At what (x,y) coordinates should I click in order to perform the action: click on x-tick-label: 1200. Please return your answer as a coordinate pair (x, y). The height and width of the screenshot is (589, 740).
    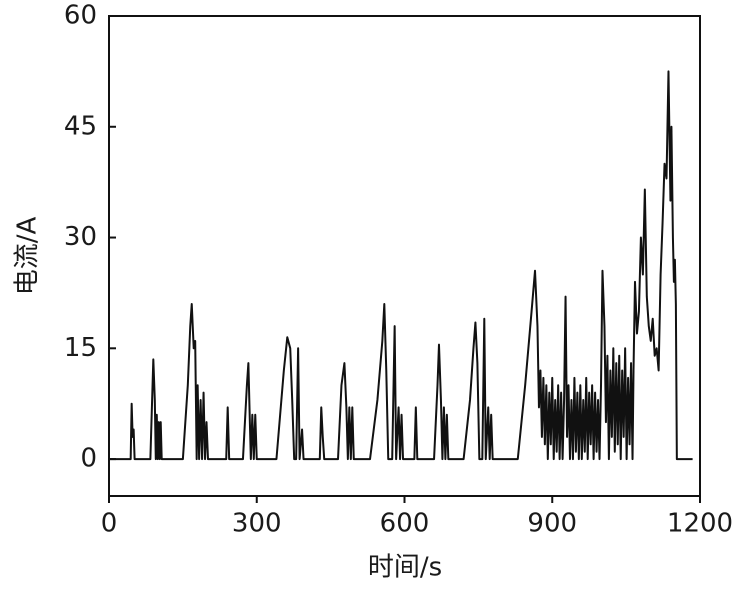
    Looking at the image, I should click on (700, 524).